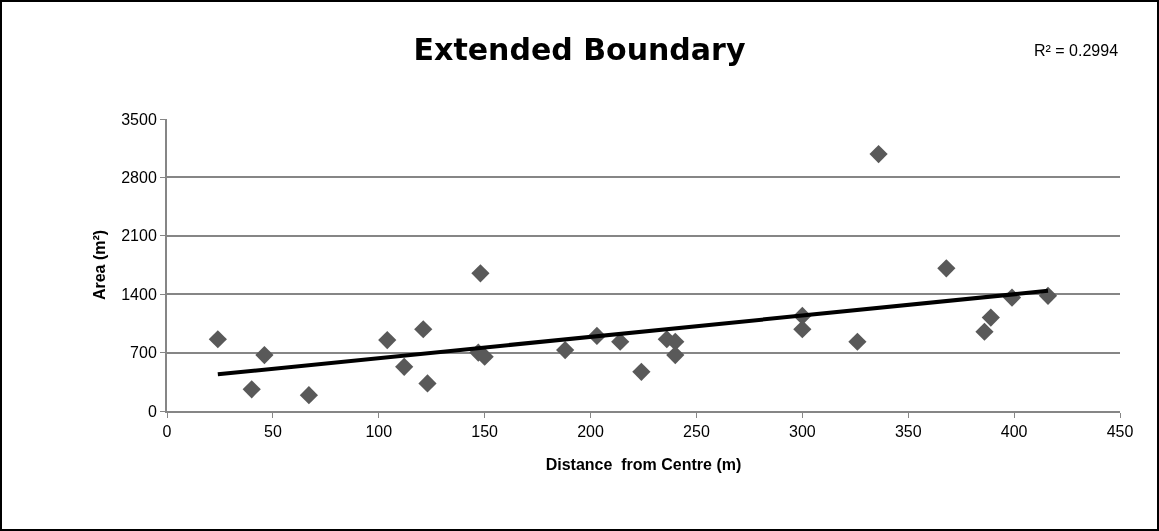  What do you see at coordinates (1076, 50) in the screenshot?
I see `text: R² = 0.2994` at bounding box center [1076, 50].